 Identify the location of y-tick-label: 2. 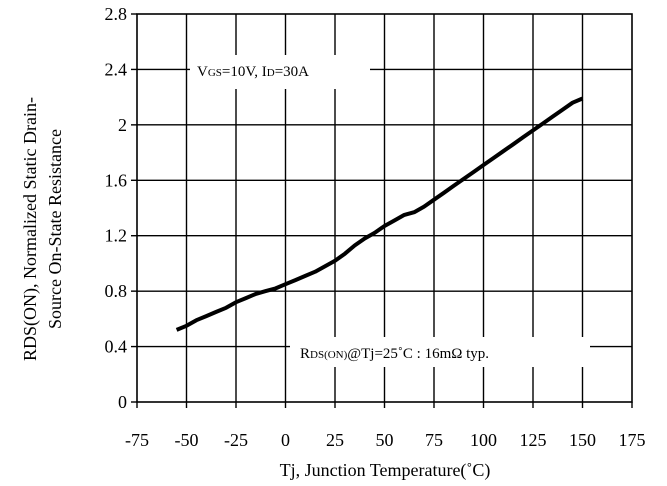
(122, 125).